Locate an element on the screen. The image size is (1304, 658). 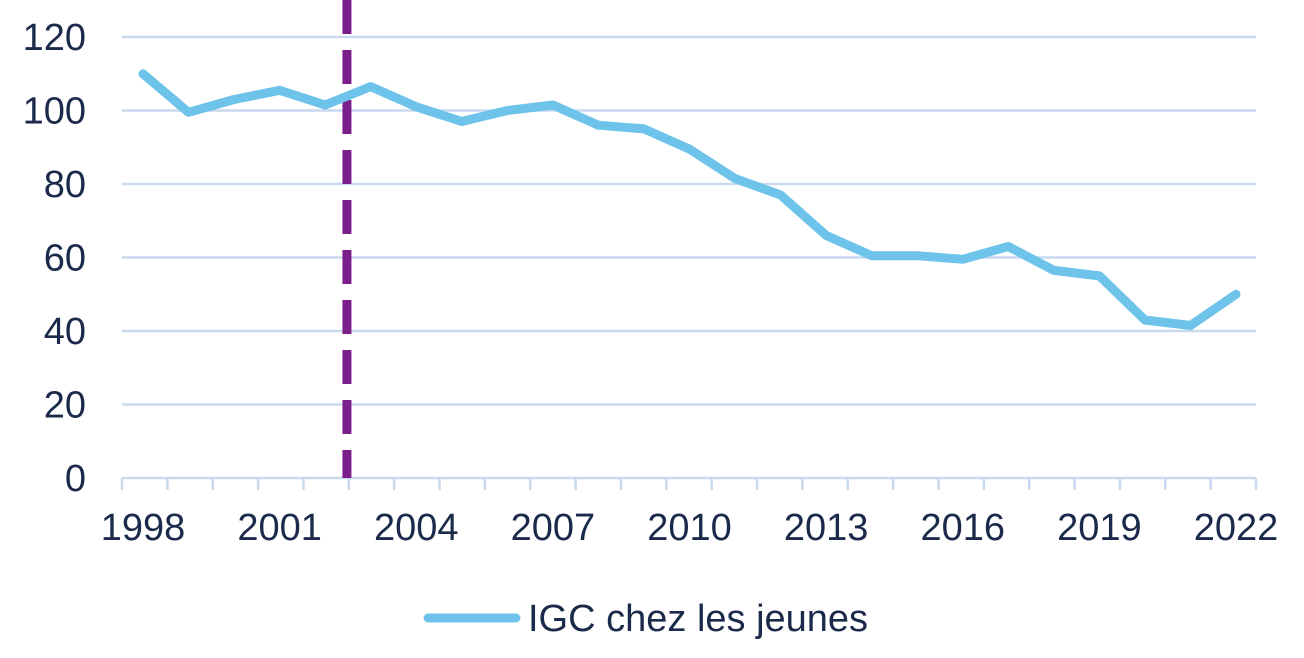
x-tick-label: 2013 is located at coordinates (826, 528).